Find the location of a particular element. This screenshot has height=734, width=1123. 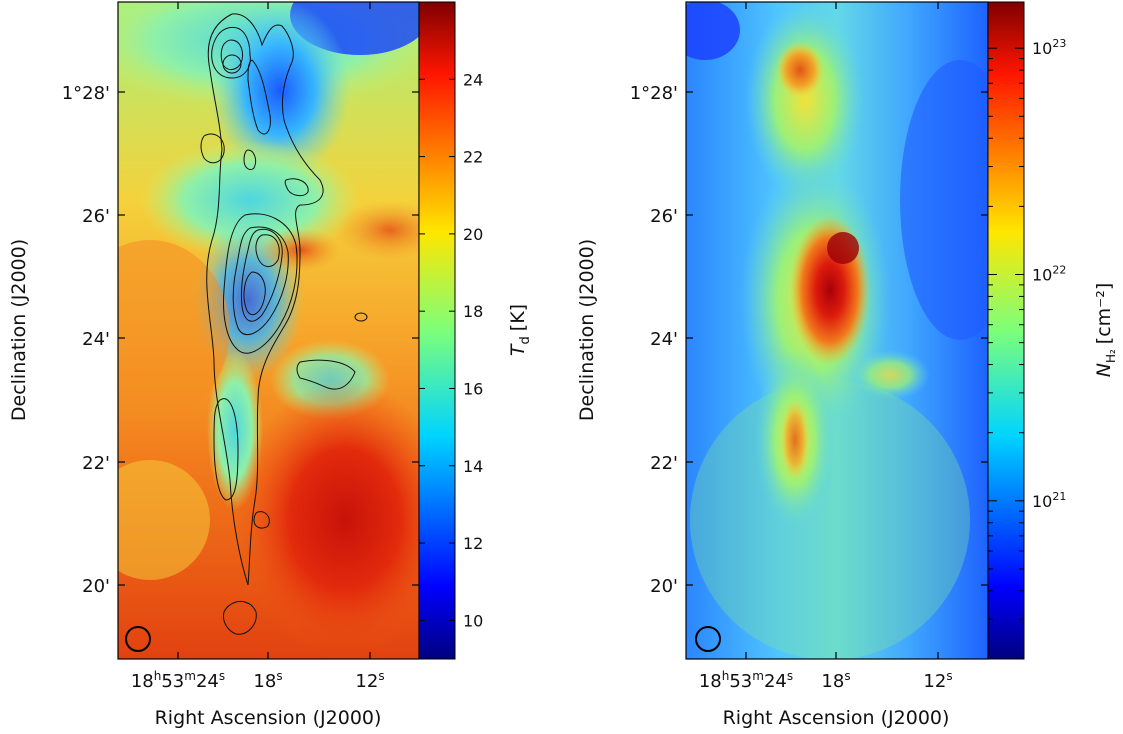

colorbar-tick-label: 12 is located at coordinates (473, 543).